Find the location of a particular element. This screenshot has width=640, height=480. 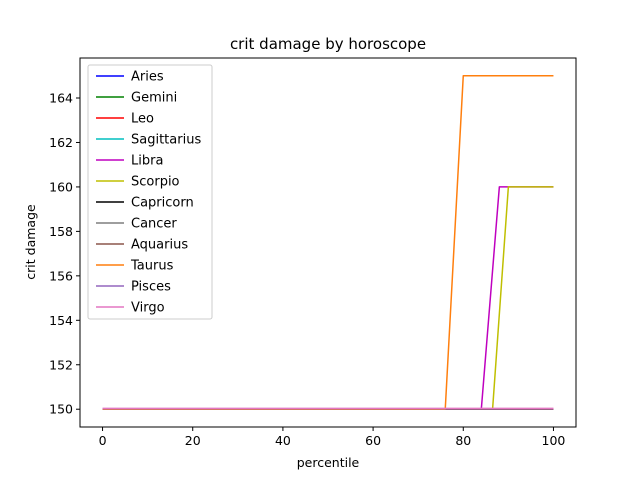

x-tick-label: 0 is located at coordinates (103, 440).